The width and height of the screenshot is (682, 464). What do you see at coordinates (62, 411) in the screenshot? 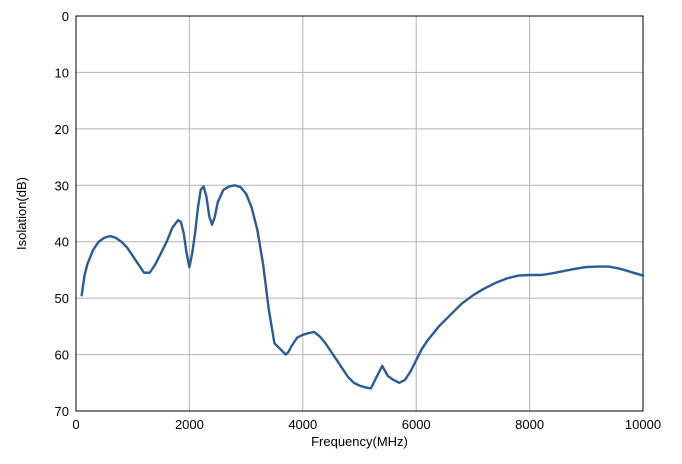
I see `y-tick-label: 70` at bounding box center [62, 411].